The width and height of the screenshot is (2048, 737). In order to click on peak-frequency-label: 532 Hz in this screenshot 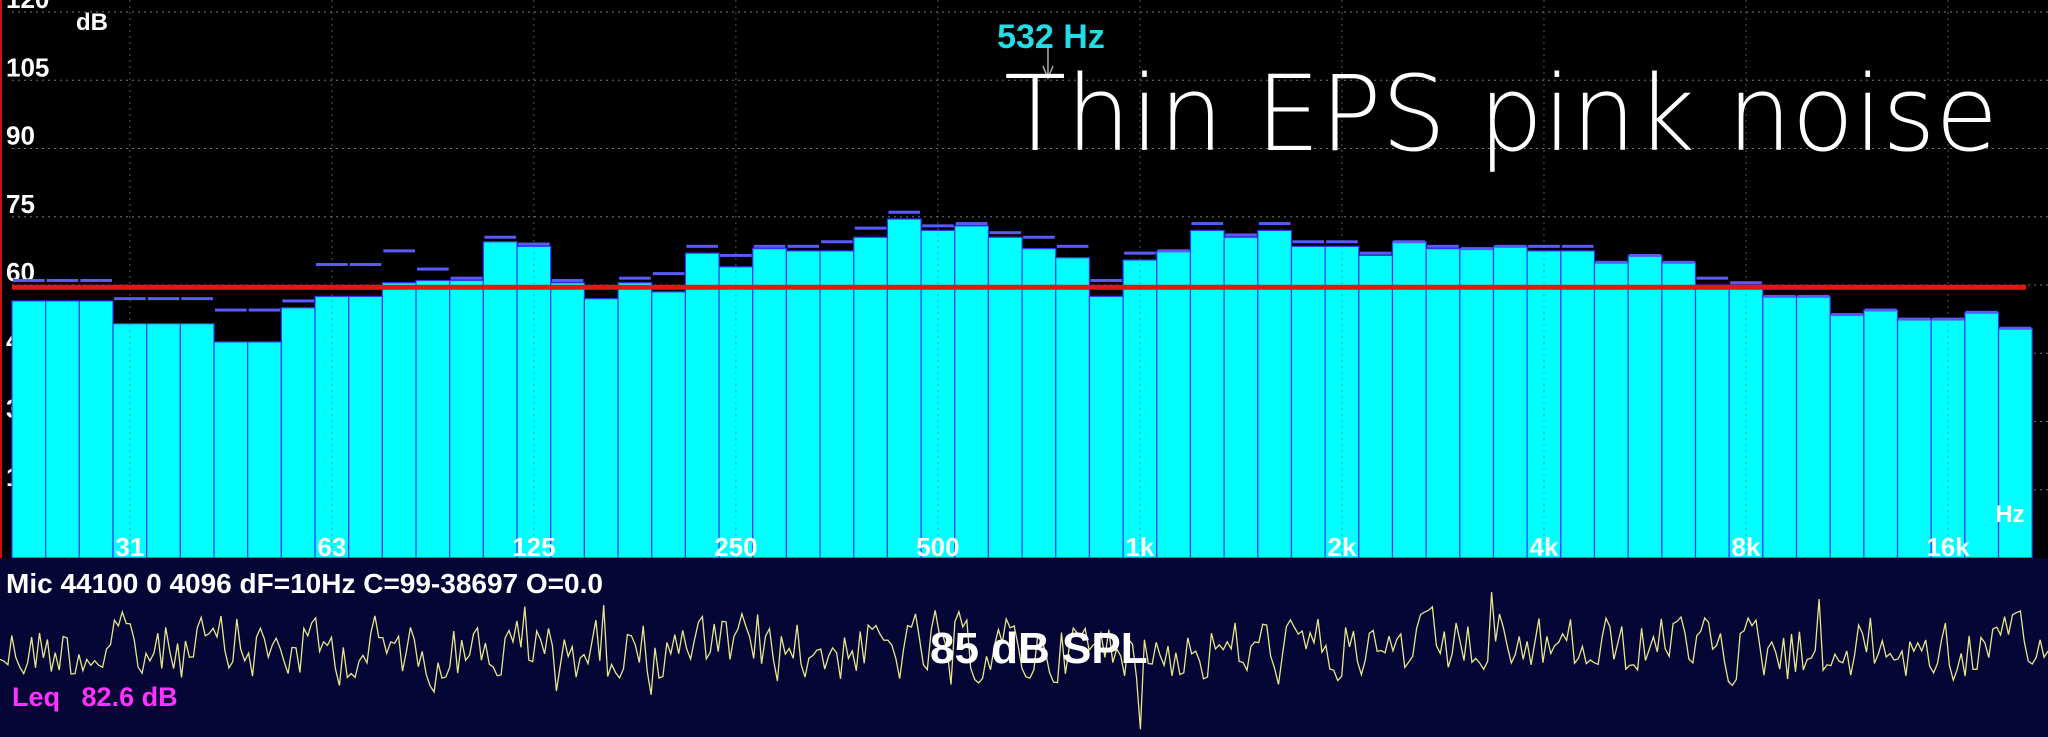, I will do `click(1051, 37)`.